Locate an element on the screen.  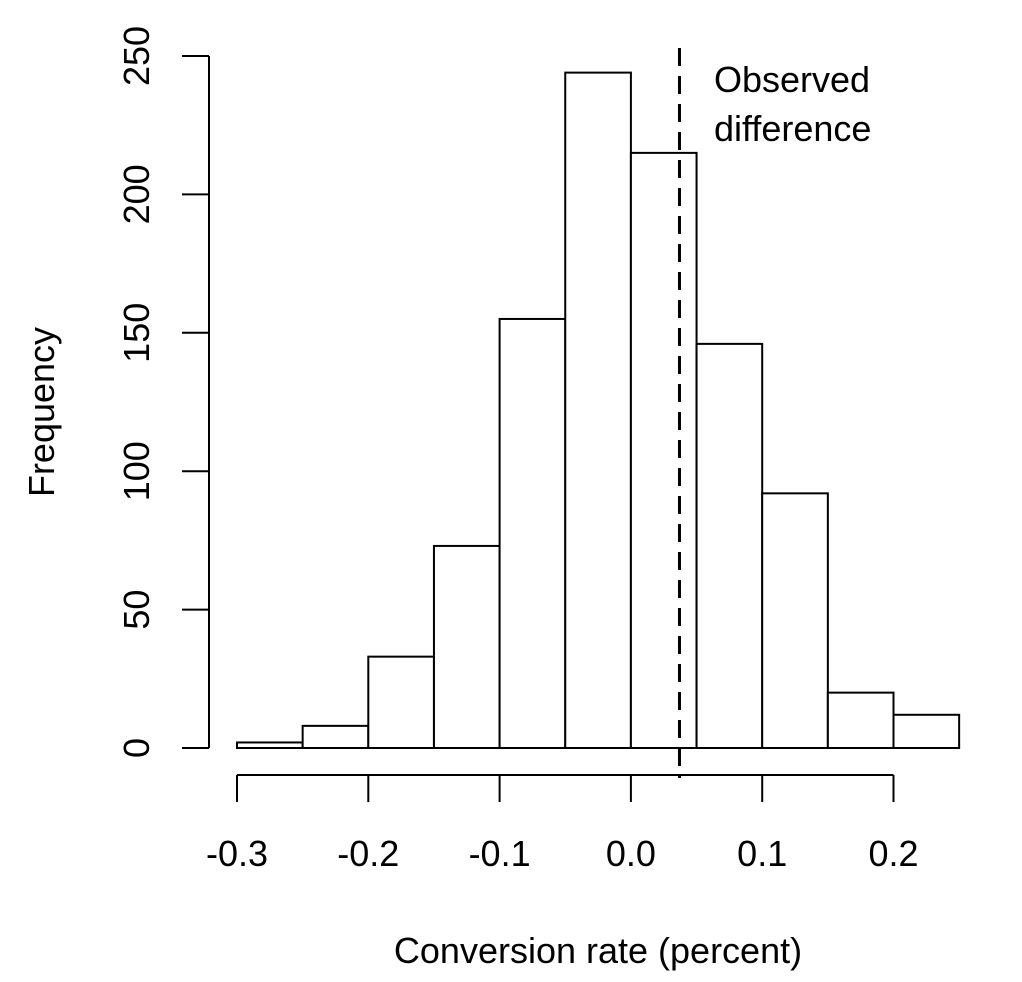
y-tick-label-0: 0 is located at coordinates (136, 748).